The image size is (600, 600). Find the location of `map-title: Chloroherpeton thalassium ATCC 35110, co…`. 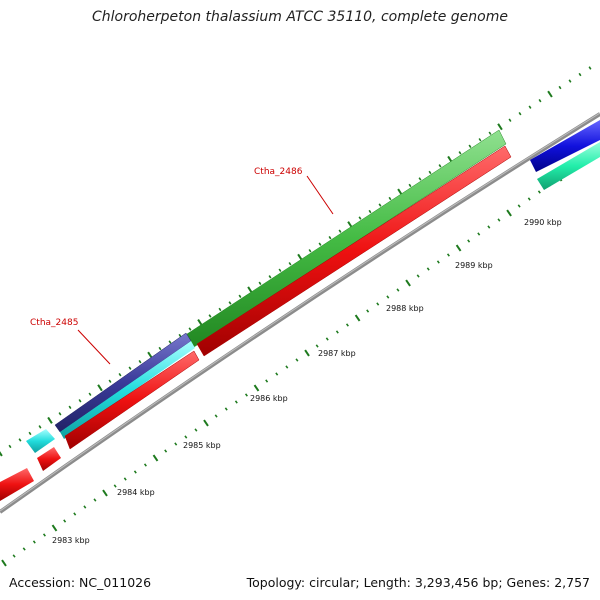

map-title: Chloroherpeton thalassium ATCC 35110, co… is located at coordinates (300, 17).